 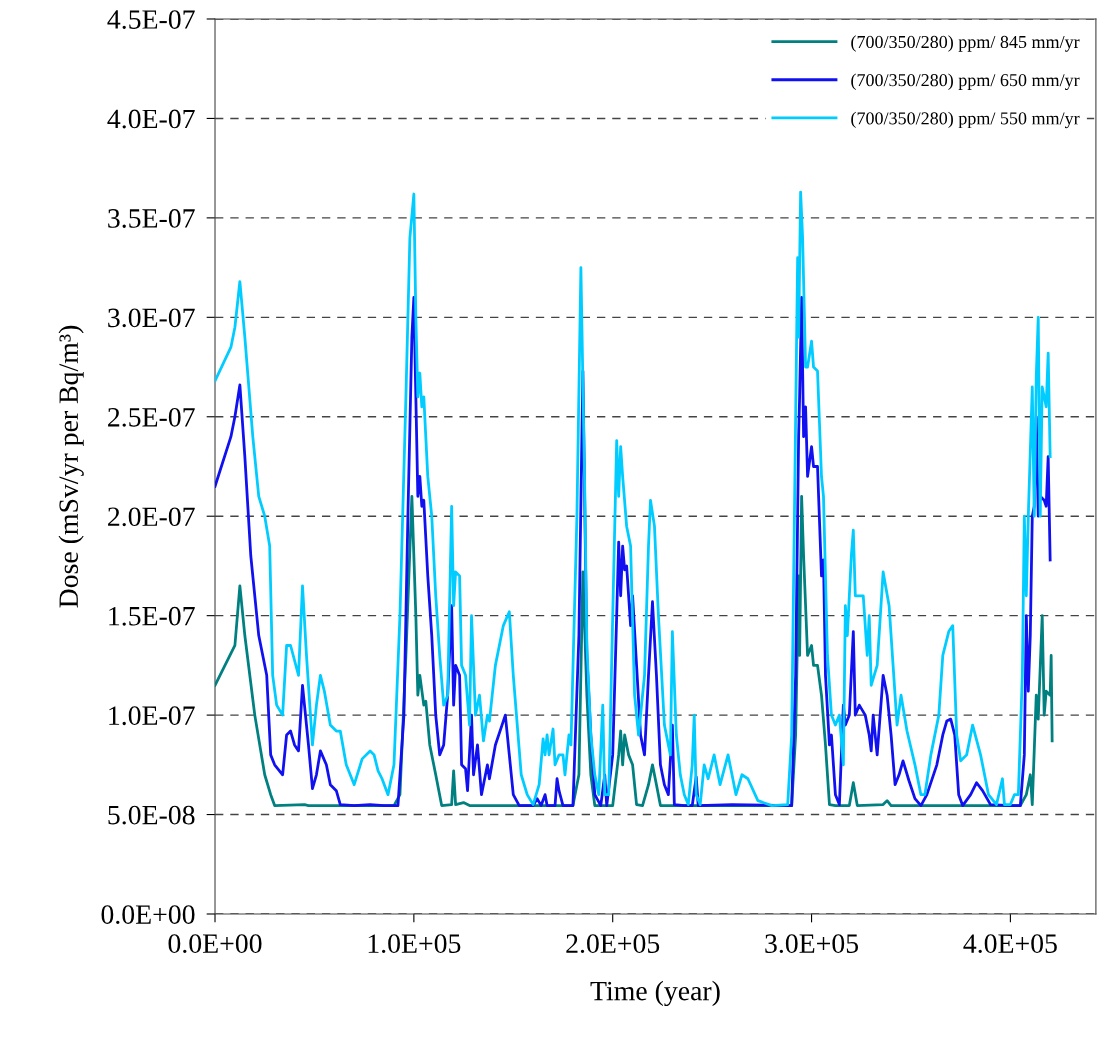 I want to click on y-tick-label: 1.0E-07, so click(x=152, y=716).